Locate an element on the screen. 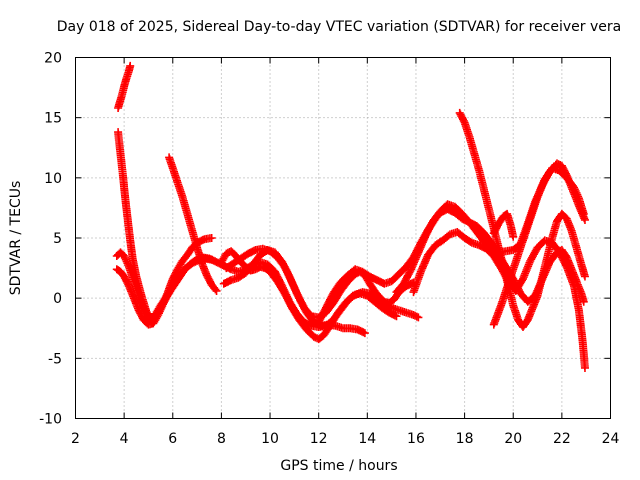 This screenshot has width=640, height=480. series-sat-m is located at coordinates (538, 246).